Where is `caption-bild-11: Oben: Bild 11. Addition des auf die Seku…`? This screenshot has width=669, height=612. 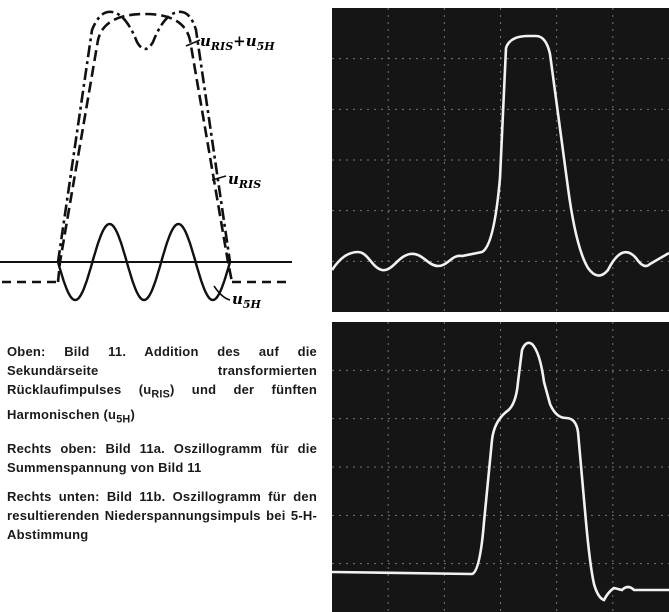 caption-bild-11: Oben: Bild 11. Addition des auf die Seku… is located at coordinates (162, 385).